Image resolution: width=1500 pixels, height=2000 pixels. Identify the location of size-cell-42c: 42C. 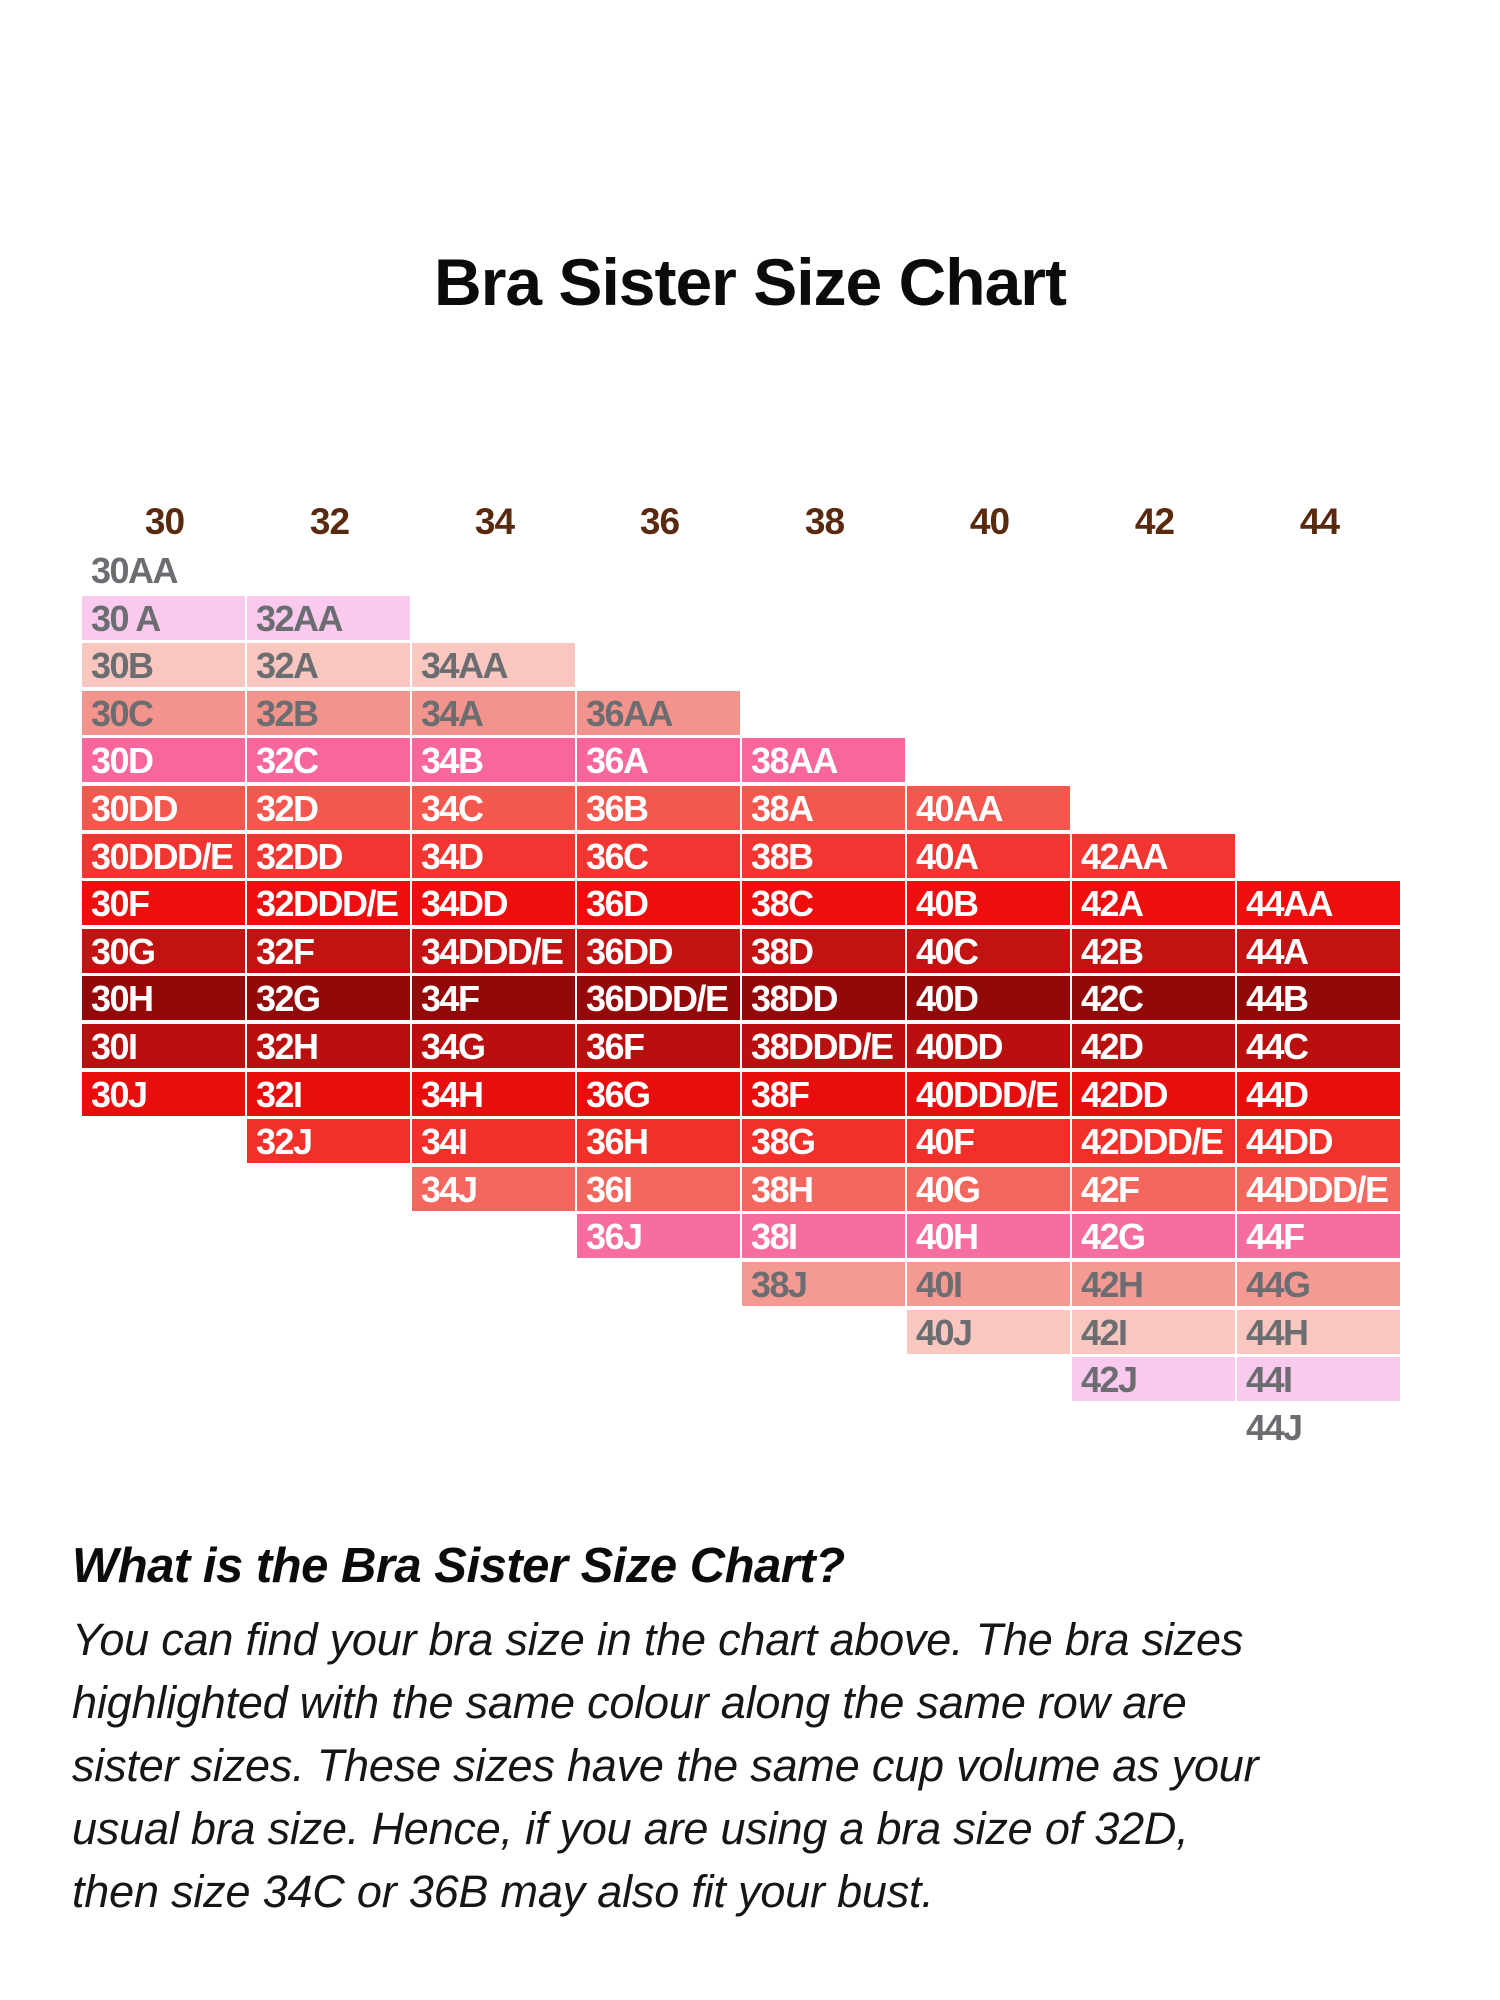
(1153, 998).